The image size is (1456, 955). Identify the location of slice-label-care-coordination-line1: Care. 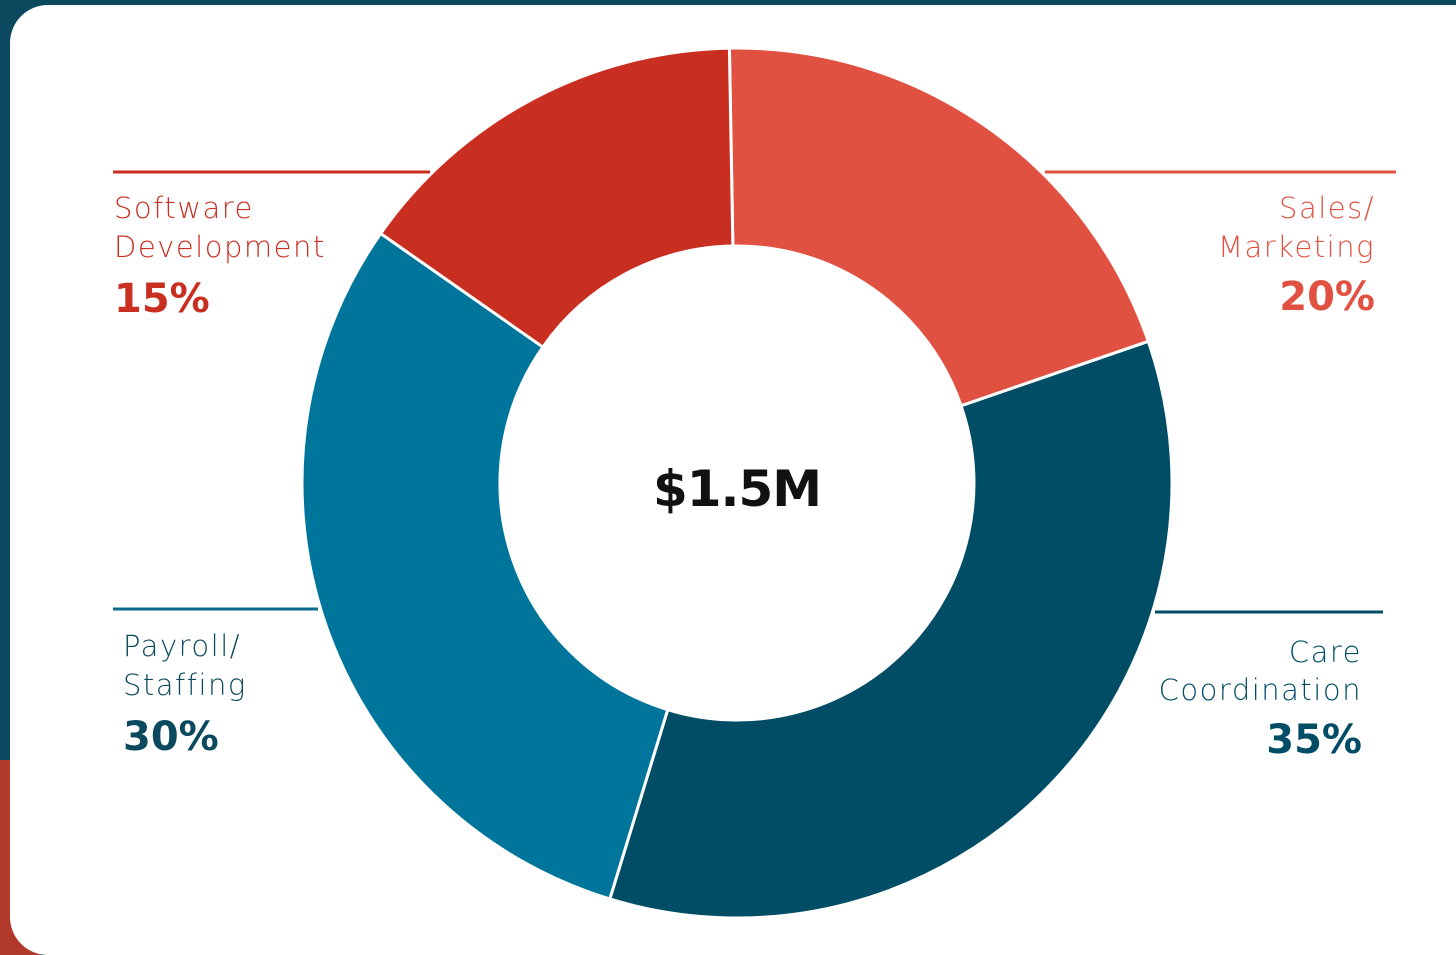
(1325, 652).